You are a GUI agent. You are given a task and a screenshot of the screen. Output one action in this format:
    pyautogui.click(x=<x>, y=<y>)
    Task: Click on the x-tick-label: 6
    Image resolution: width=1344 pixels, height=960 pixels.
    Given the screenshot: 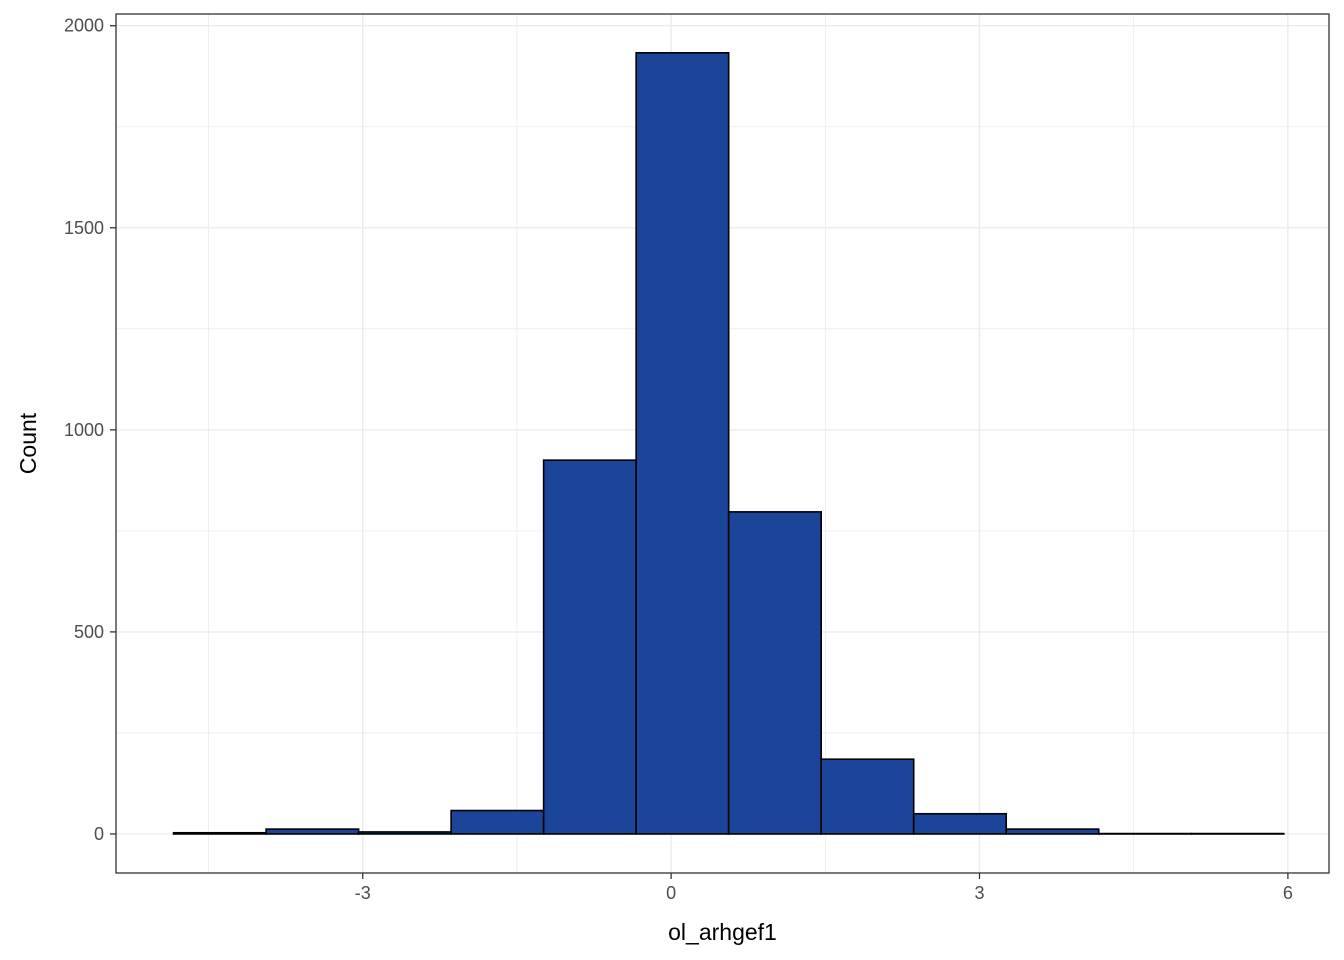 What is the action you would take?
    pyautogui.click(x=1288, y=893)
    